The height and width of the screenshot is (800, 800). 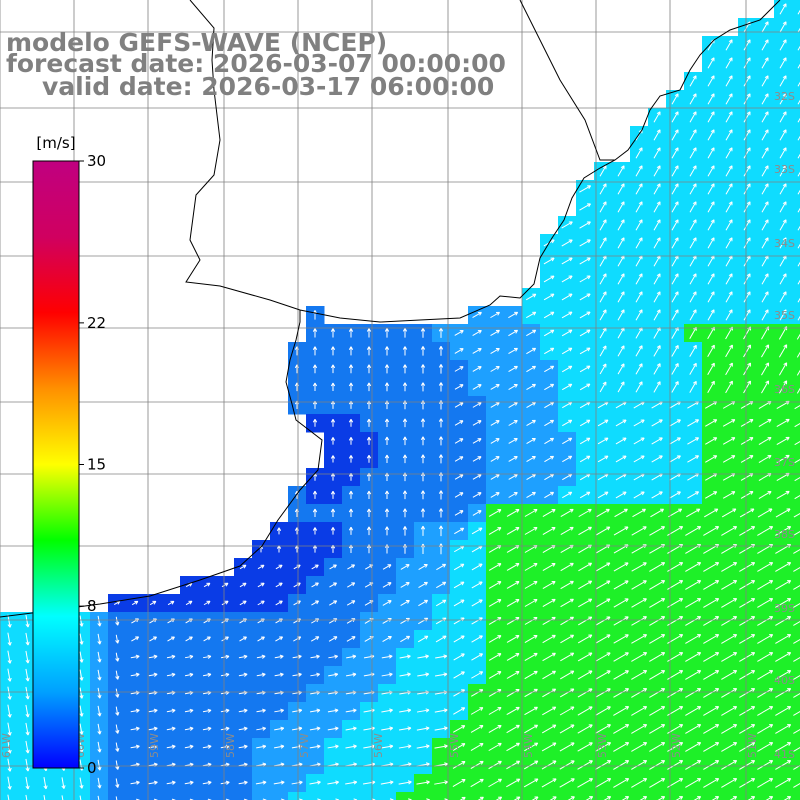 I want to click on colorbar-tick-label: 15, so click(x=96, y=465).